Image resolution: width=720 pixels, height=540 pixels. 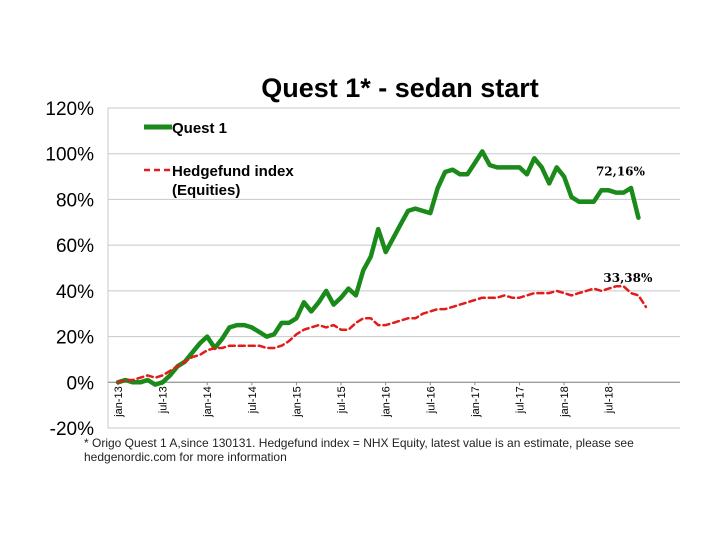 I want to click on x-tick-label: jan-15, so click(x=297, y=402).